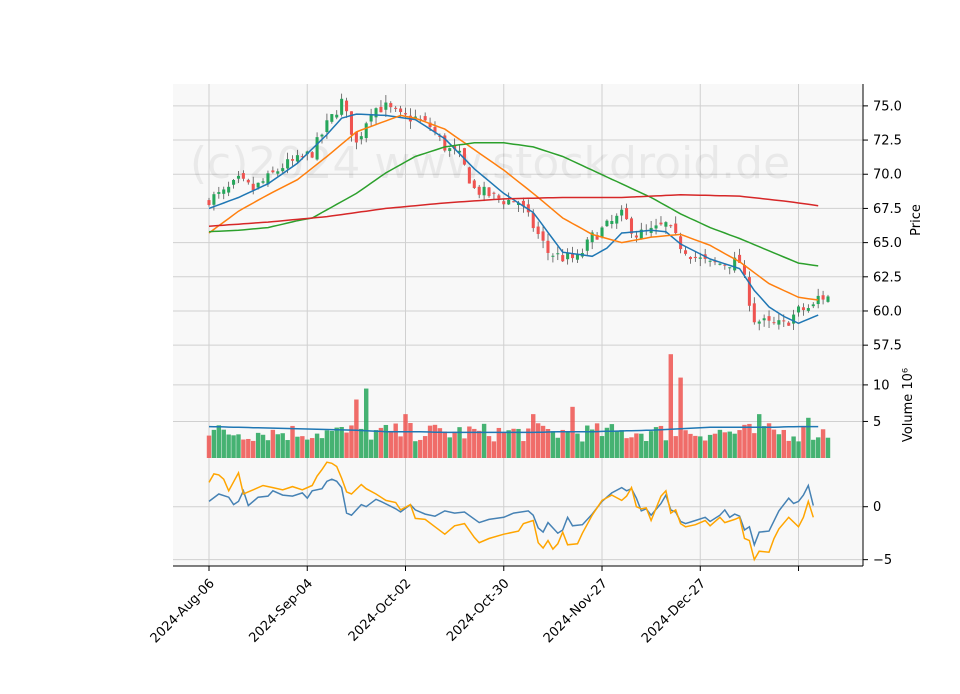 This screenshot has width=960, height=694. Describe the element at coordinates (511, 511) in the screenshot. I see `oscillator-line` at that location.